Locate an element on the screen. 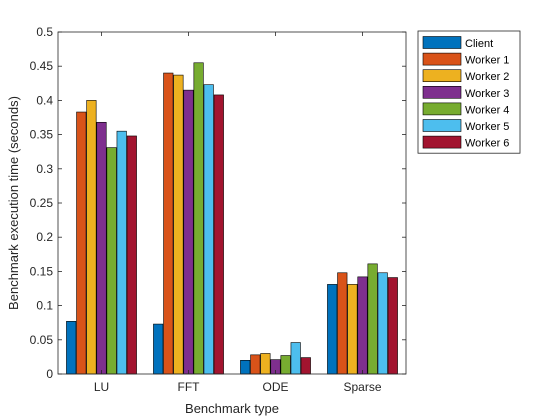  x-axis-label: Benchmark type is located at coordinates (232, 408).